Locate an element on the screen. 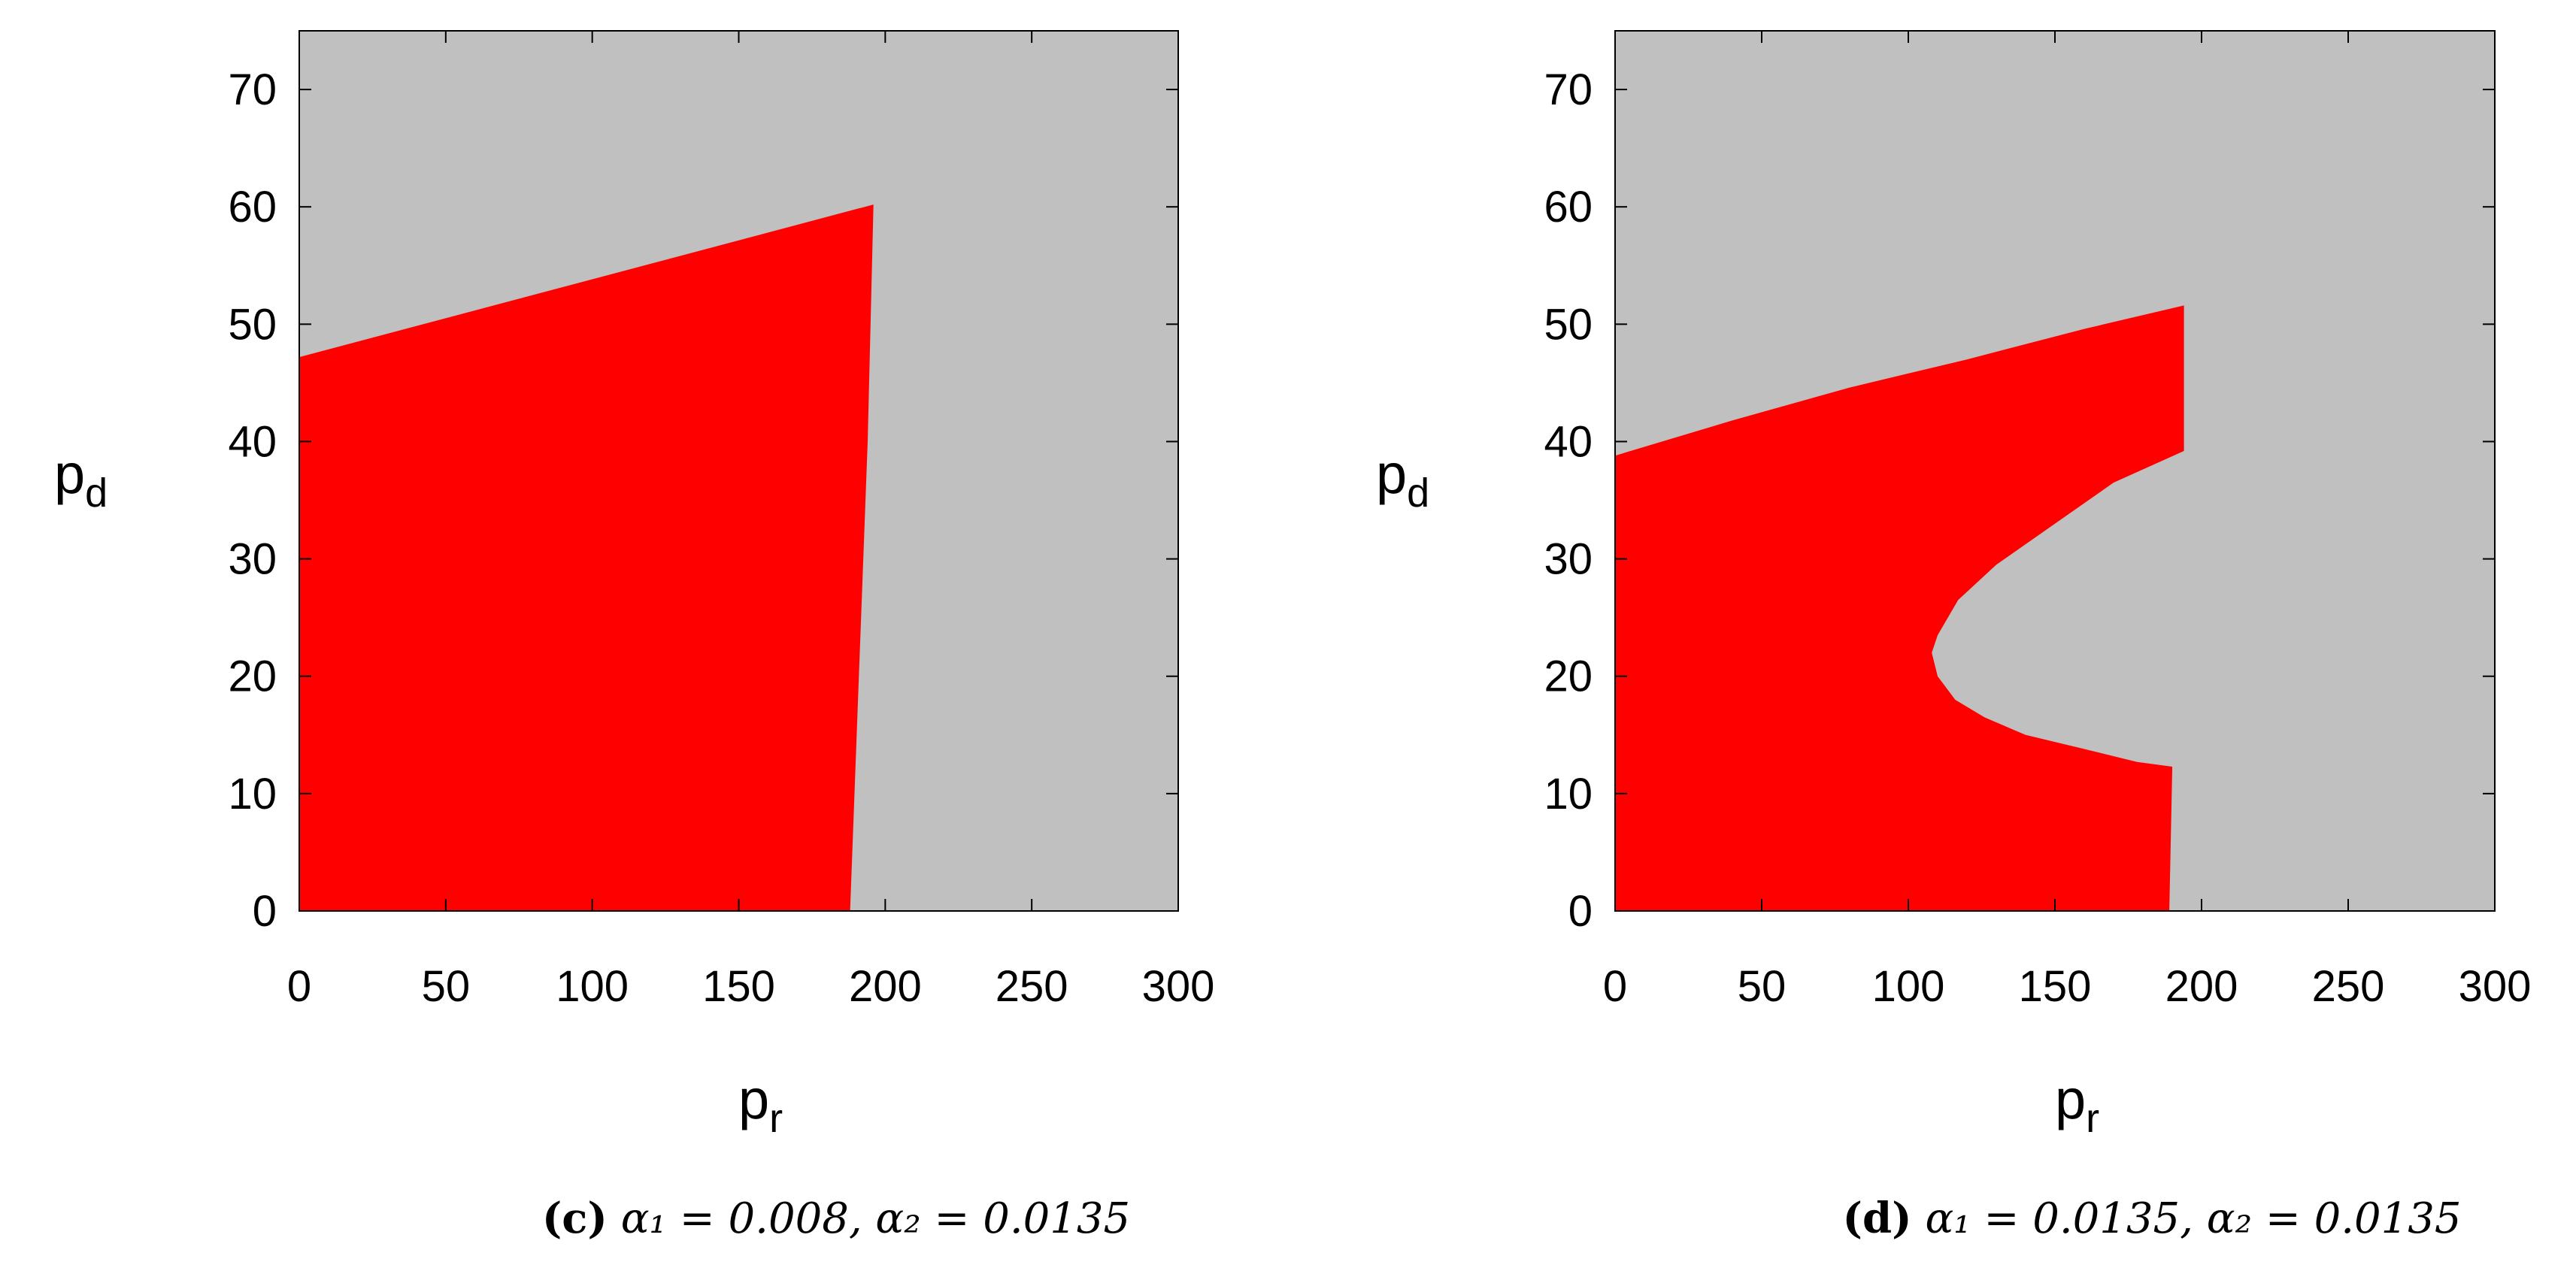 This screenshot has width=2576, height=1274. panel-caption: (c) α₁ = 0.008, α₂ = 0.0135 is located at coordinates (836, 1218).